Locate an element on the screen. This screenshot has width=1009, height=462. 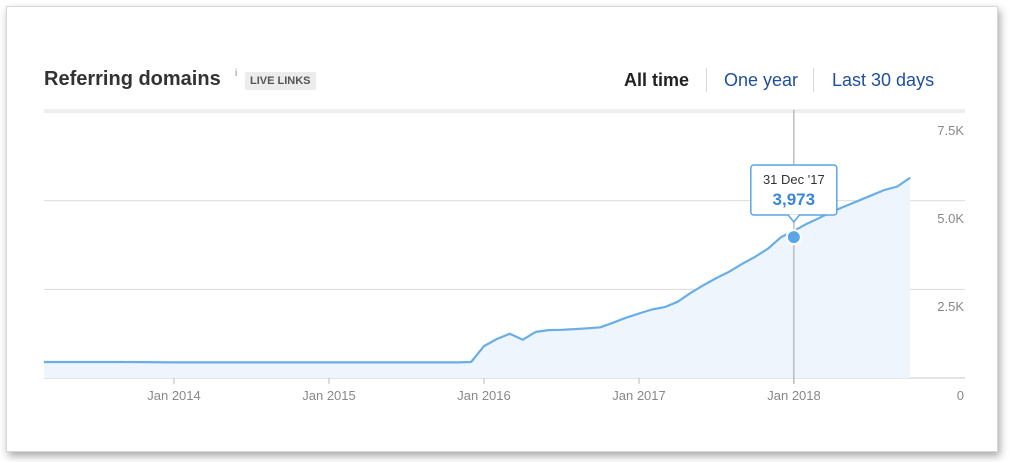
live-links-badge: LIVE LINKS is located at coordinates (280, 81).